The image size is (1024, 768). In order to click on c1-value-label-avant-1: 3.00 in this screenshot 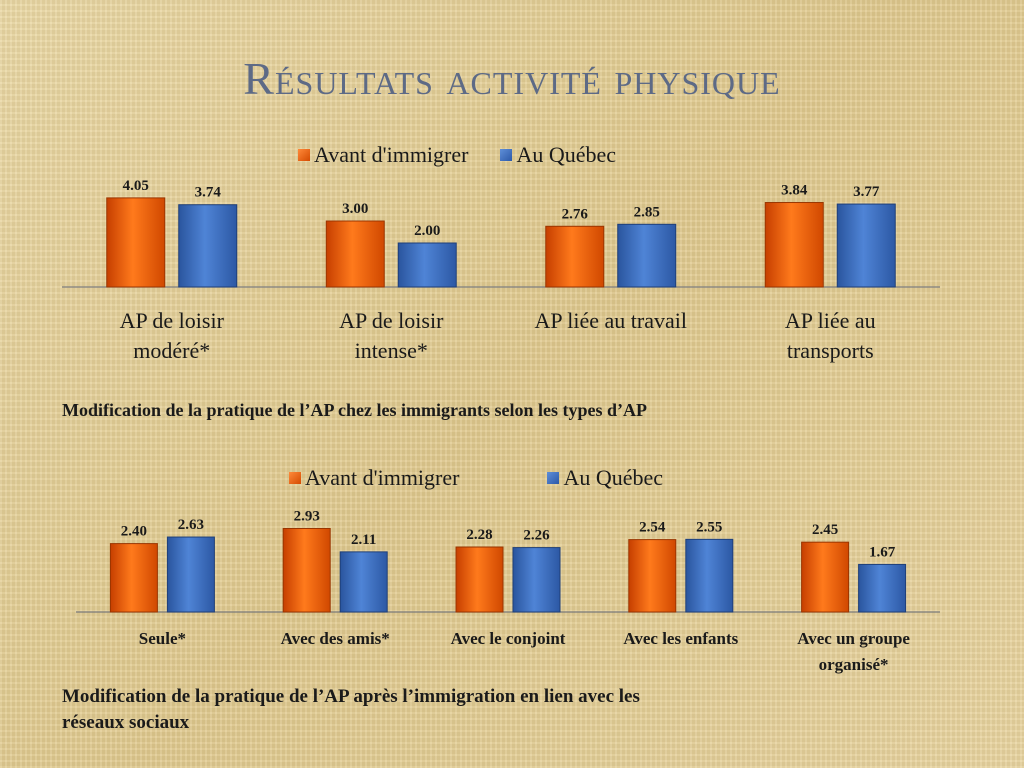, I will do `click(355, 209)`.